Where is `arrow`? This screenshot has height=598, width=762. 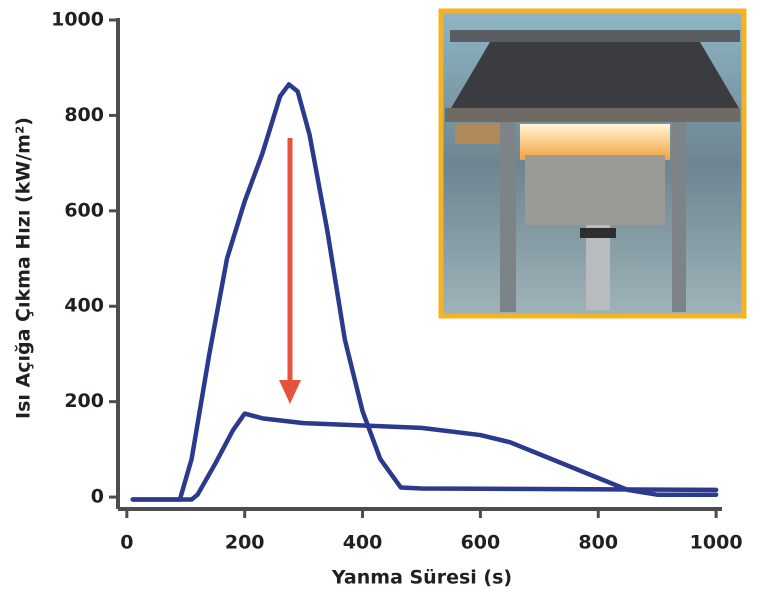 arrow is located at coordinates (290, 271).